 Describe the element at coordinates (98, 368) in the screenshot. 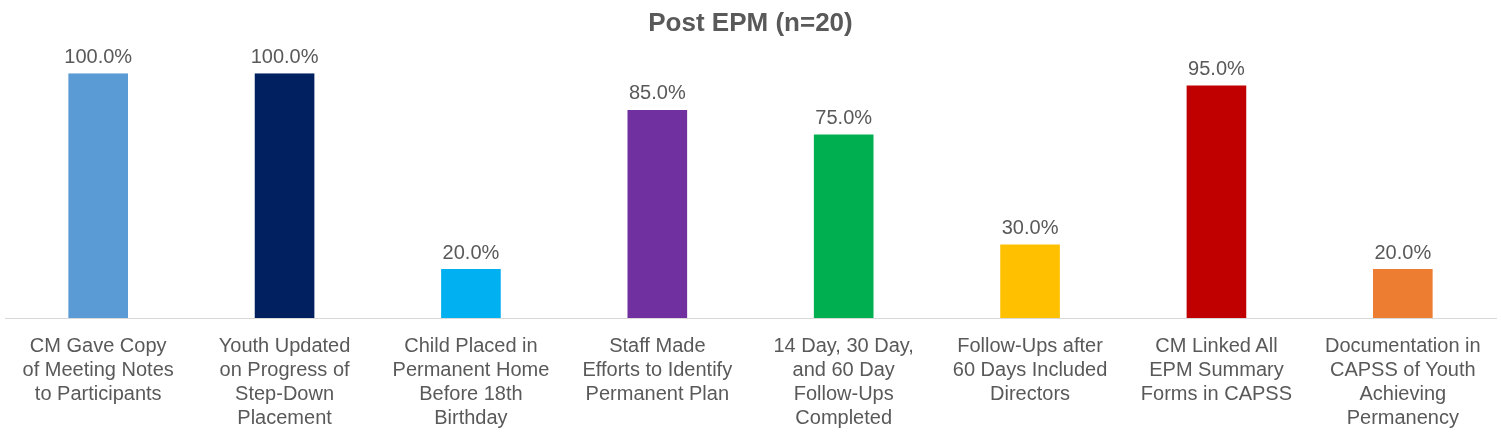

I see `x-tick-label: CM Gave Copy of Meeting Notes to Participants` at that location.